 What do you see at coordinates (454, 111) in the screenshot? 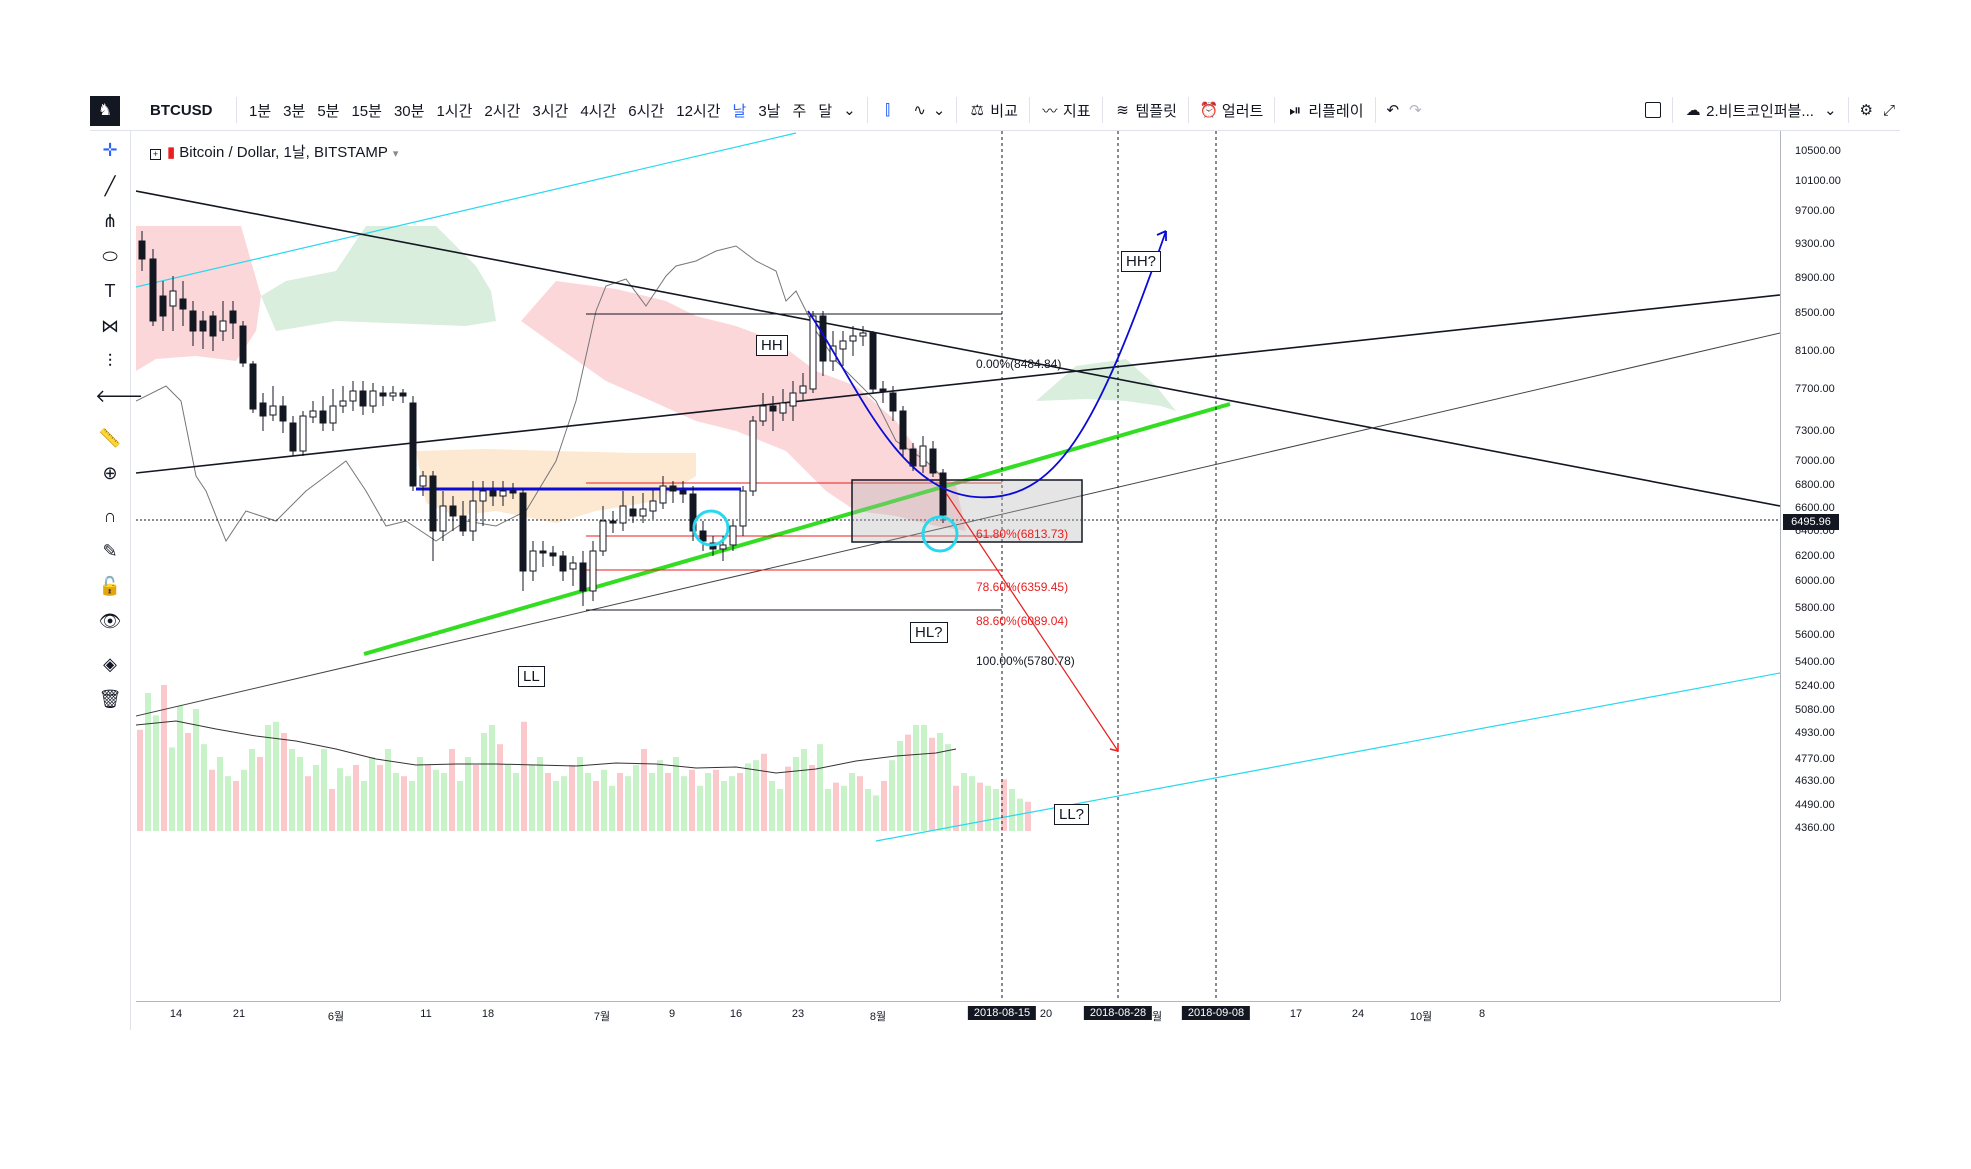
I see `interval-1h: 1시간` at bounding box center [454, 111].